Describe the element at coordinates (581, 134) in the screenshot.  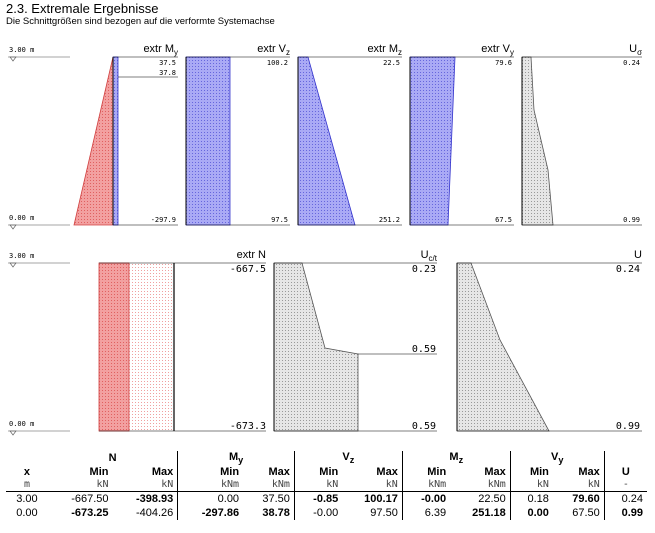
I see `diagram-u-sigma: Uσ 0.24 0.99` at that location.